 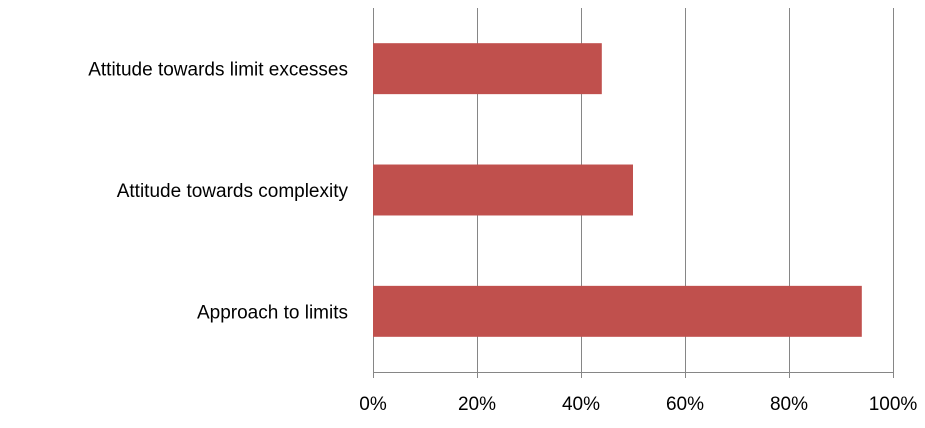 I want to click on x-tick-label-0: 0%, so click(x=373, y=404).